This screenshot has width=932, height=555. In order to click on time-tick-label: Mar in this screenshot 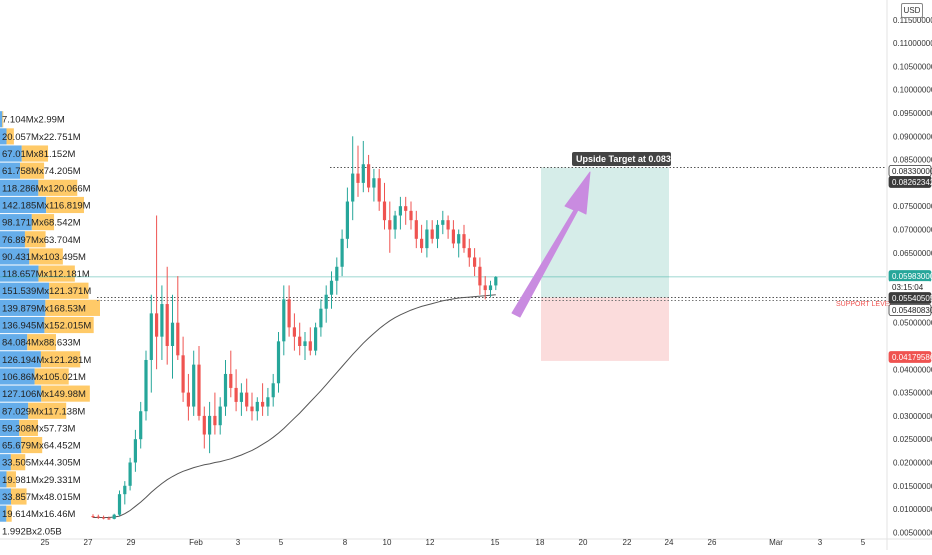, I will do `click(776, 542)`.